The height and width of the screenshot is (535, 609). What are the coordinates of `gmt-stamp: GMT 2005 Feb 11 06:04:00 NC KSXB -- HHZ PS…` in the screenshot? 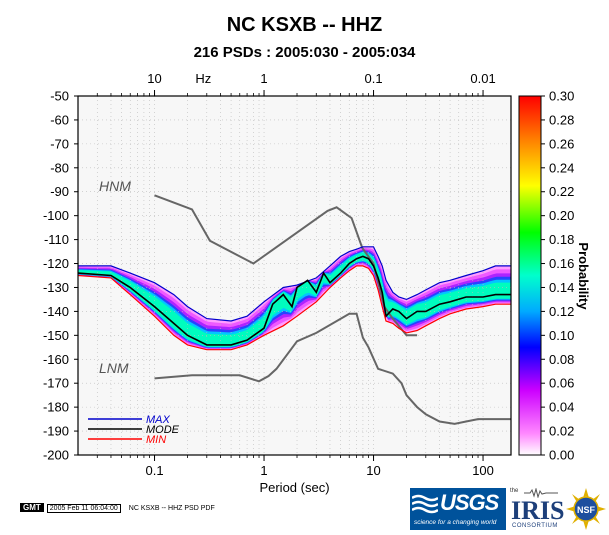 It's located at (117, 508).